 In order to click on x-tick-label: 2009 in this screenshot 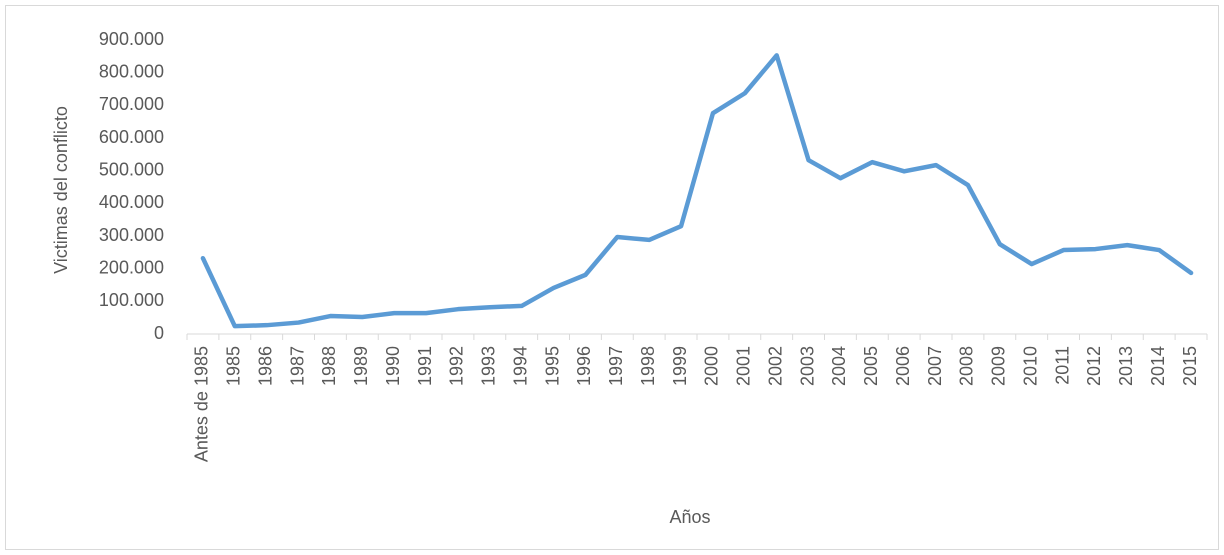, I will do `click(999, 366)`.